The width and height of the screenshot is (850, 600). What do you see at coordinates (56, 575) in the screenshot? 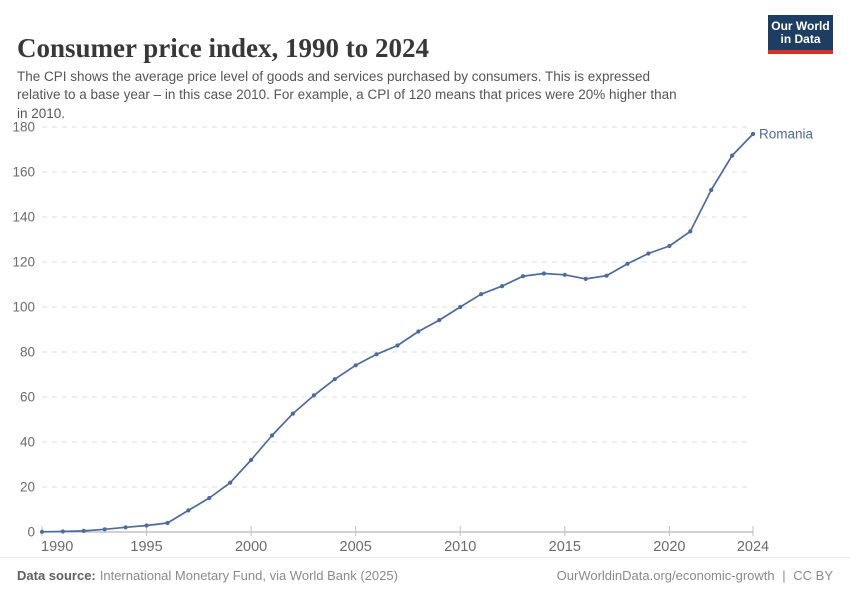
I see `data-source-label: Data source:` at bounding box center [56, 575].